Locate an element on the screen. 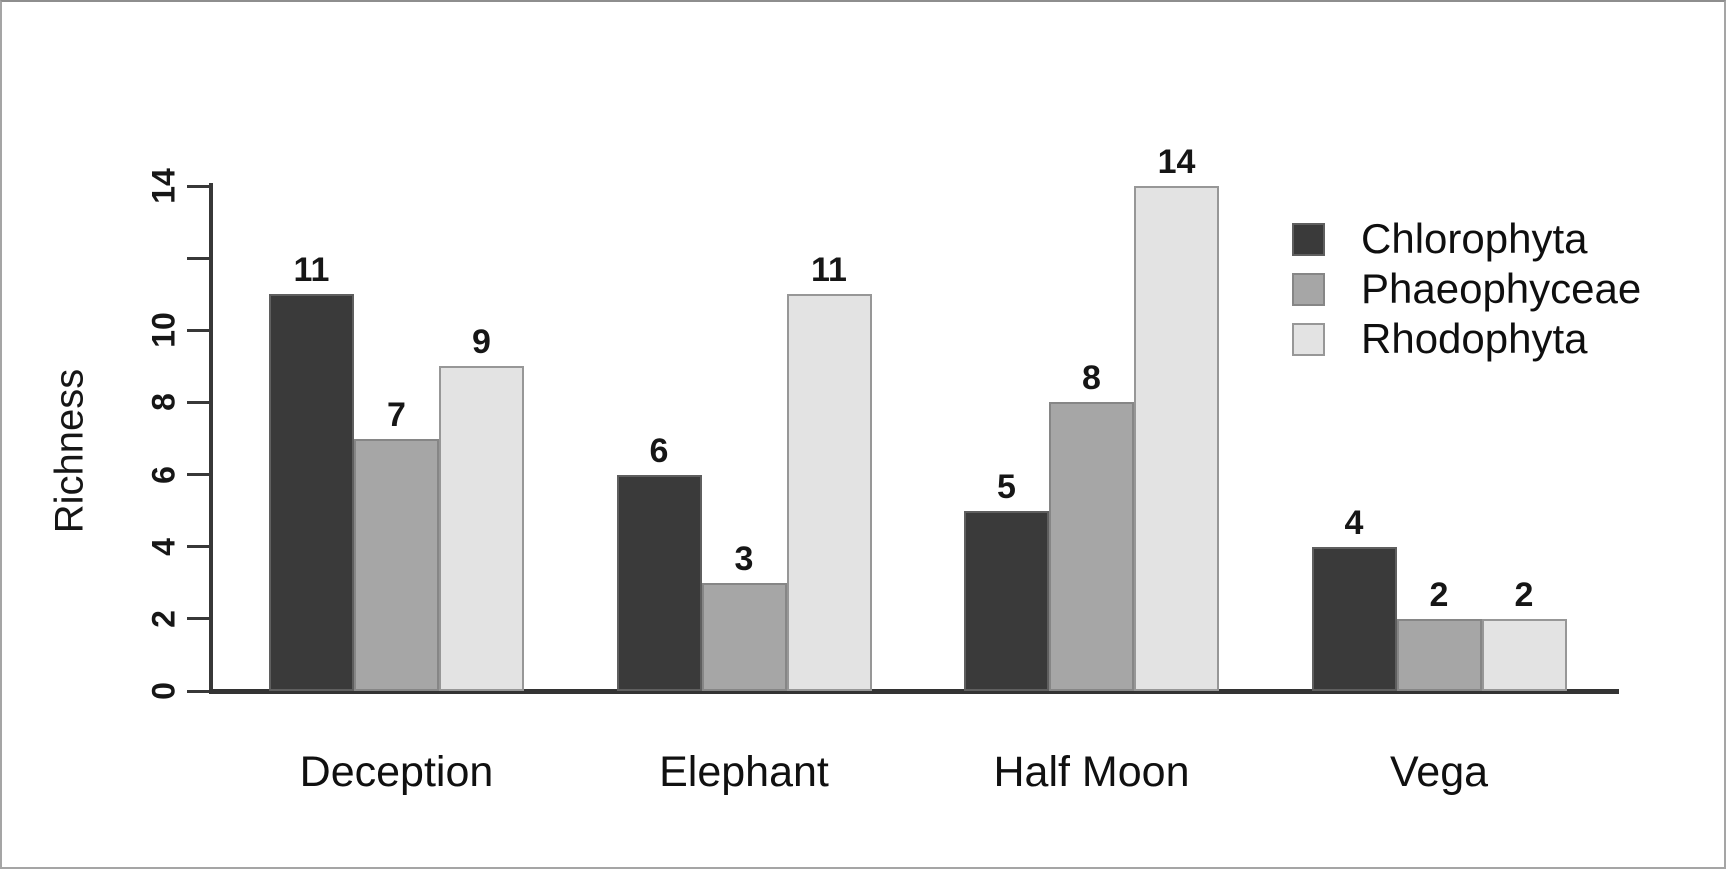  y-tick-label: 0 is located at coordinates (163, 691).